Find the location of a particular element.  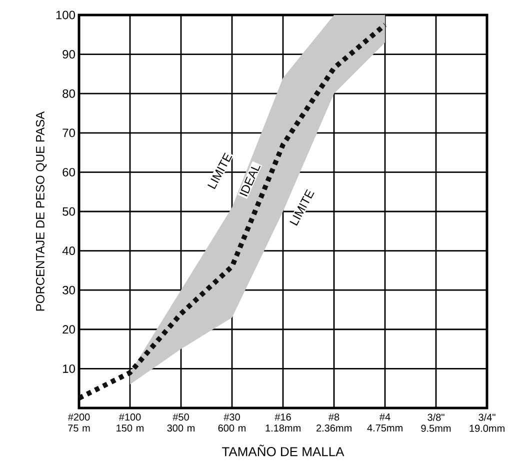

x-tick-label: #30 600 m is located at coordinates (232, 423).